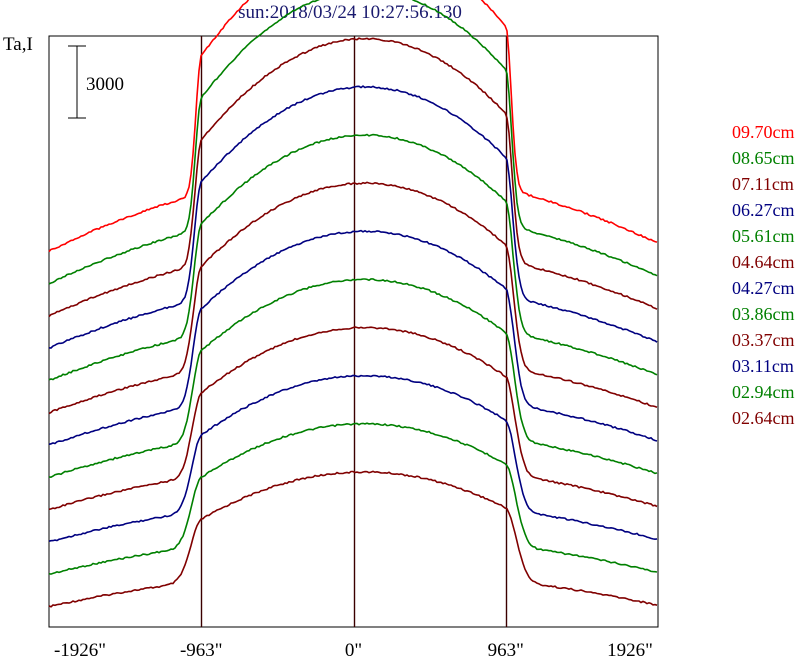 The height and width of the screenshot is (662, 807). What do you see at coordinates (763, 314) in the screenshot?
I see `legend-item: 03.86cm` at bounding box center [763, 314].